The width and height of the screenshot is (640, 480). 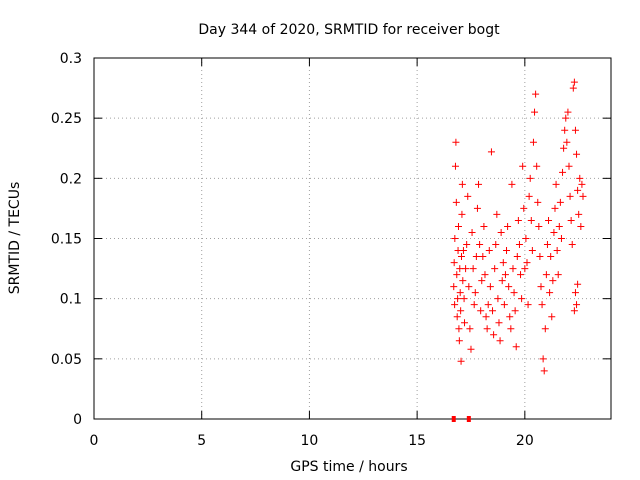 What do you see at coordinates (468, 419) in the screenshot?
I see `zero-value-marker` at bounding box center [468, 419].